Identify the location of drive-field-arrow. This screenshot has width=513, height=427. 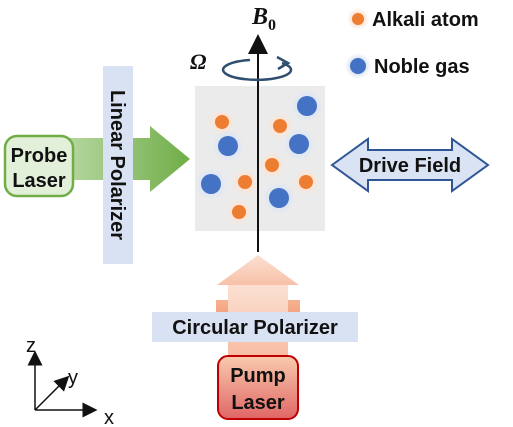
(410, 165).